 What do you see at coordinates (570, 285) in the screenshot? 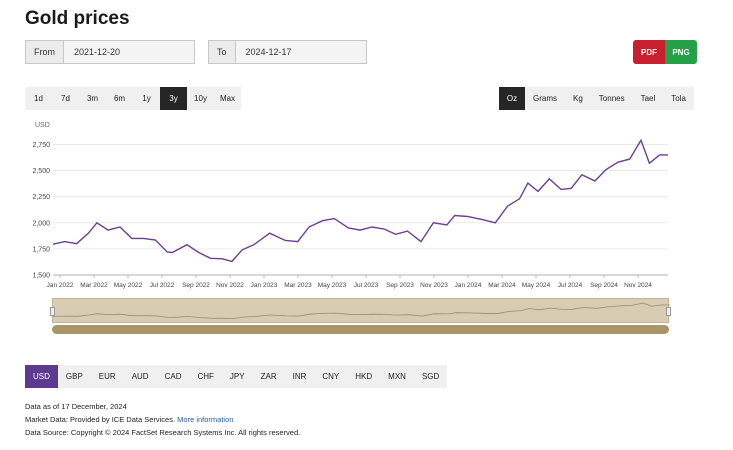
I see `x-tick-label: Jul 2024` at bounding box center [570, 285].